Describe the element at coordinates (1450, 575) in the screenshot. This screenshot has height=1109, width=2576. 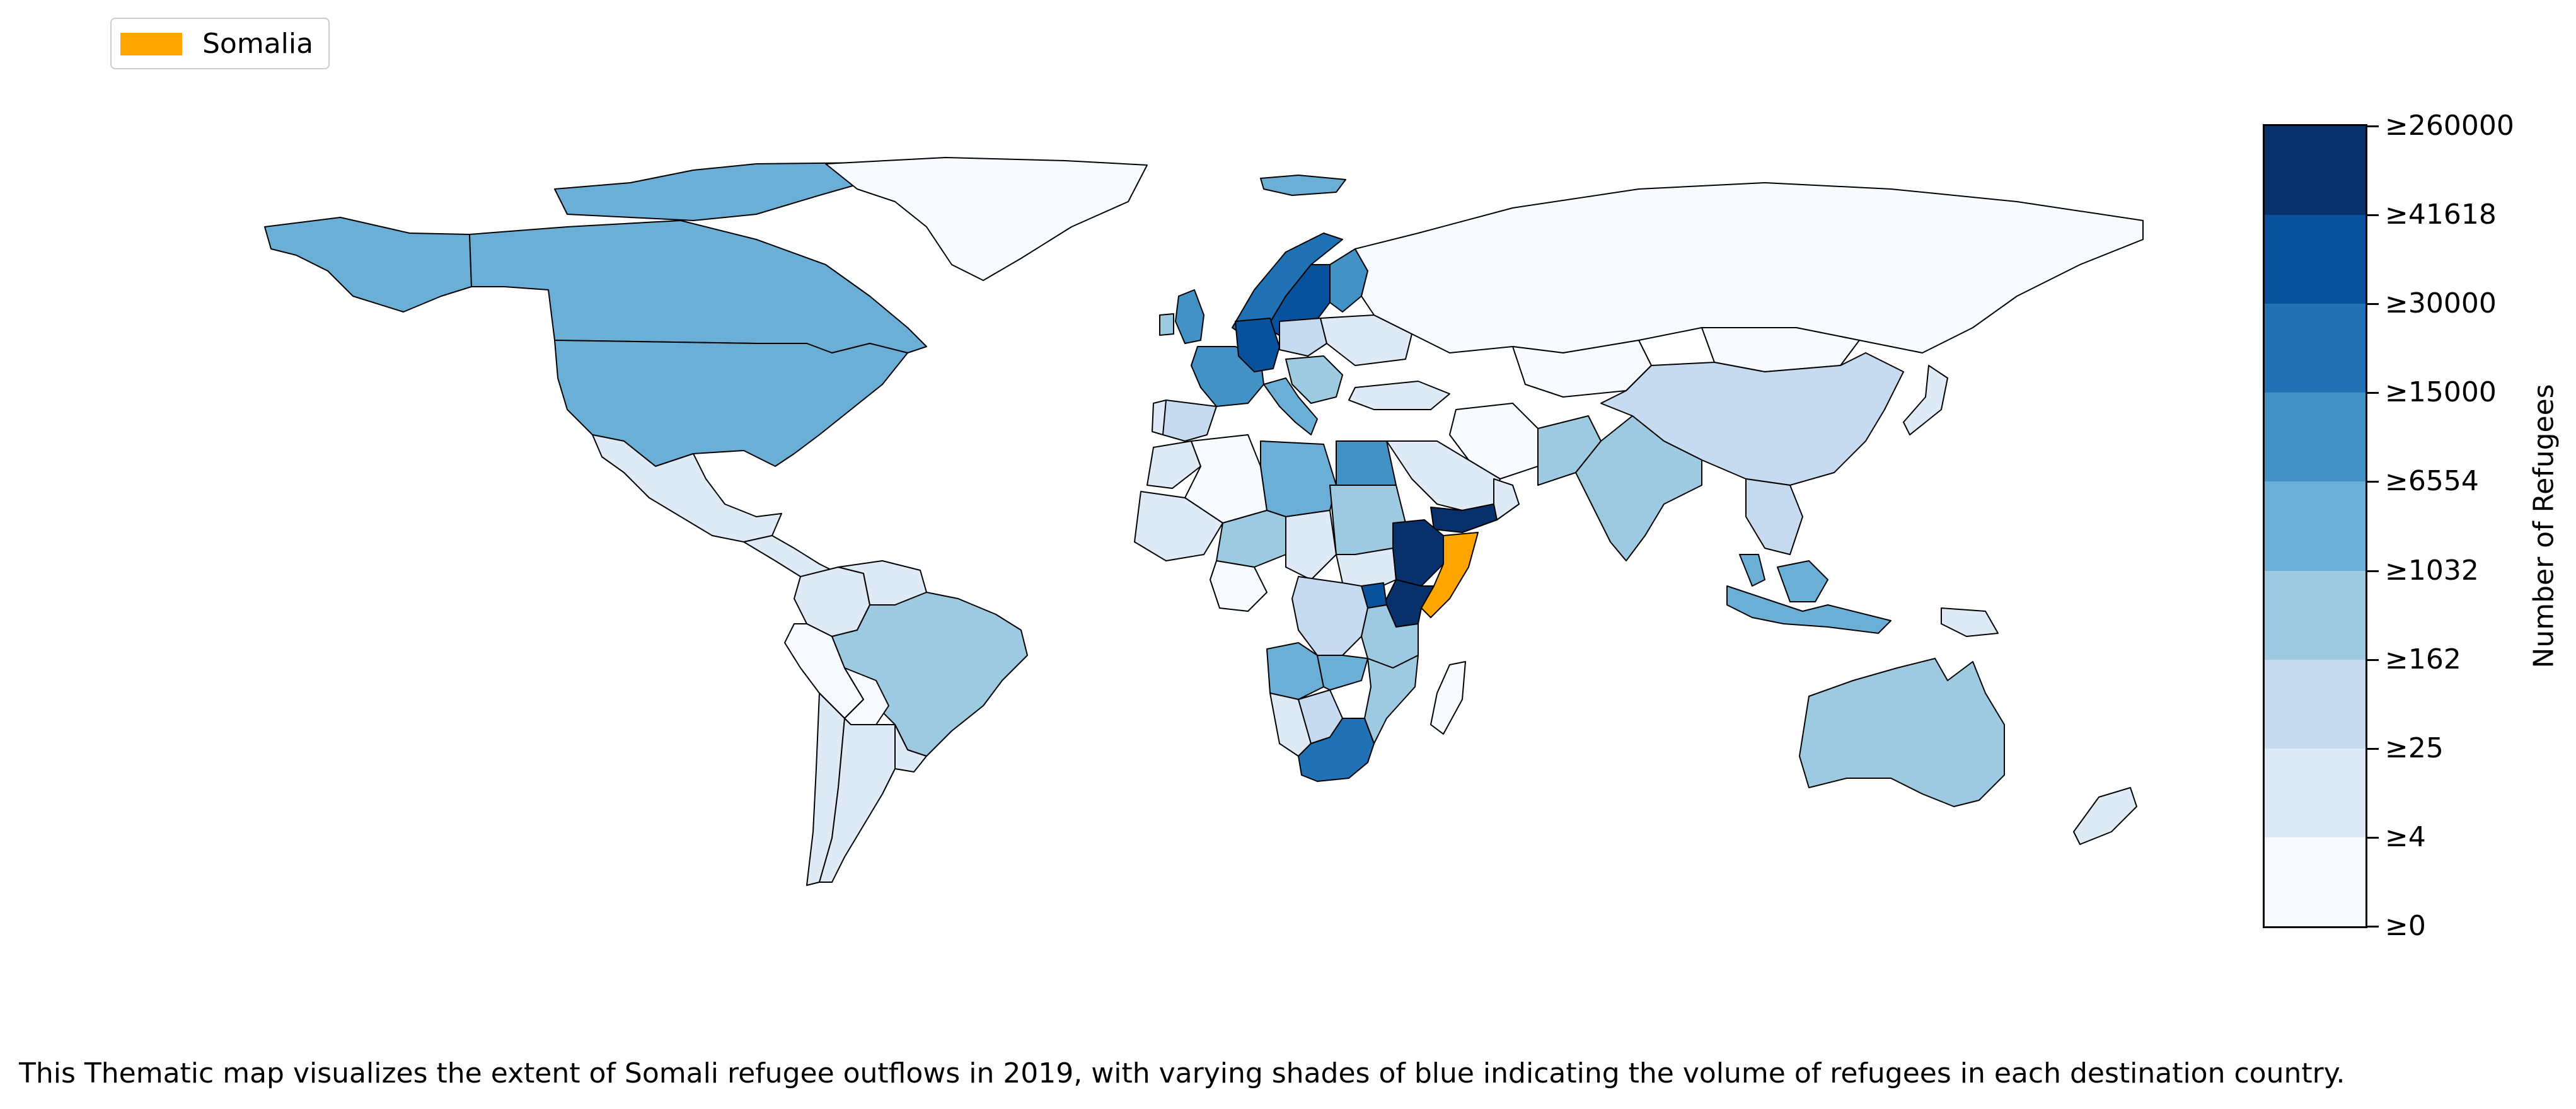
I see `region-somalia` at that location.